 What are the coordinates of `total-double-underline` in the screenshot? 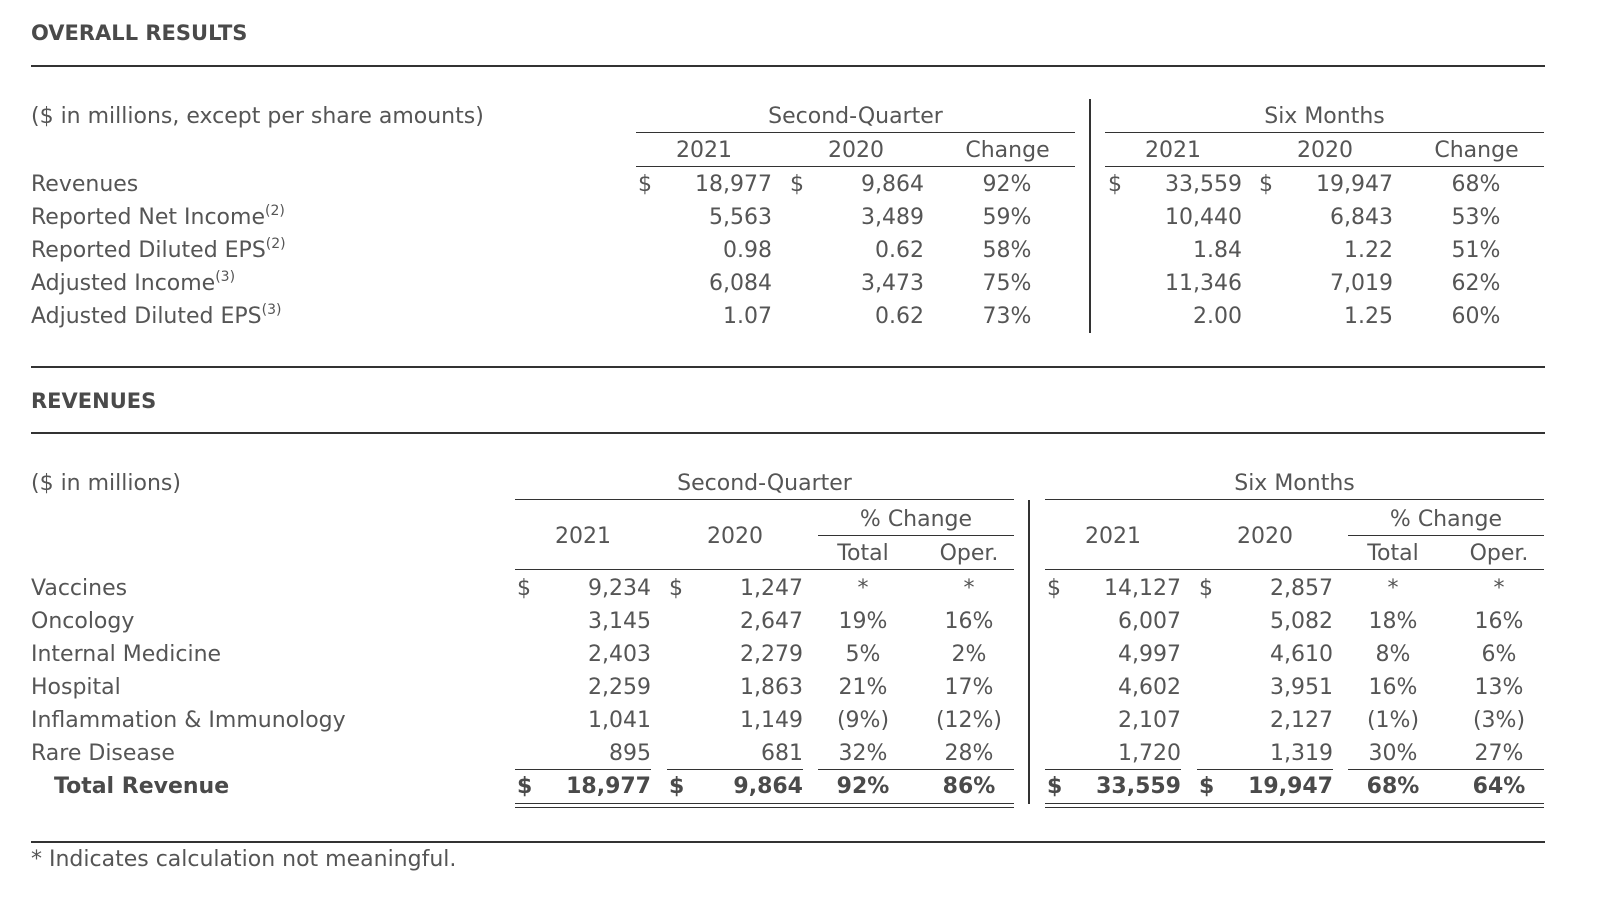 It's located at (764, 805).